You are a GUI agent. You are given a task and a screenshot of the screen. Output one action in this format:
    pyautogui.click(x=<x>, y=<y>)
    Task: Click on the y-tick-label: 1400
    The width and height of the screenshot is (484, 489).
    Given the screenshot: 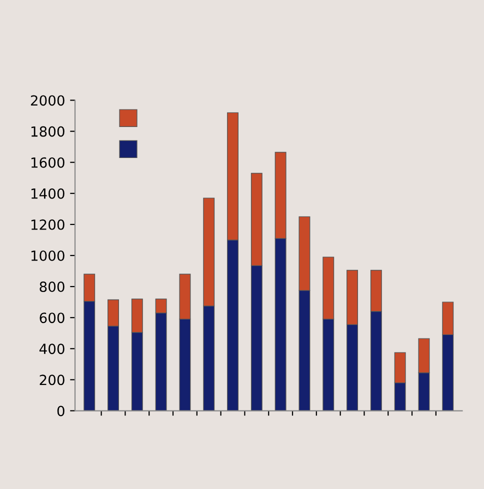 What is the action you would take?
    pyautogui.click(x=47, y=193)
    